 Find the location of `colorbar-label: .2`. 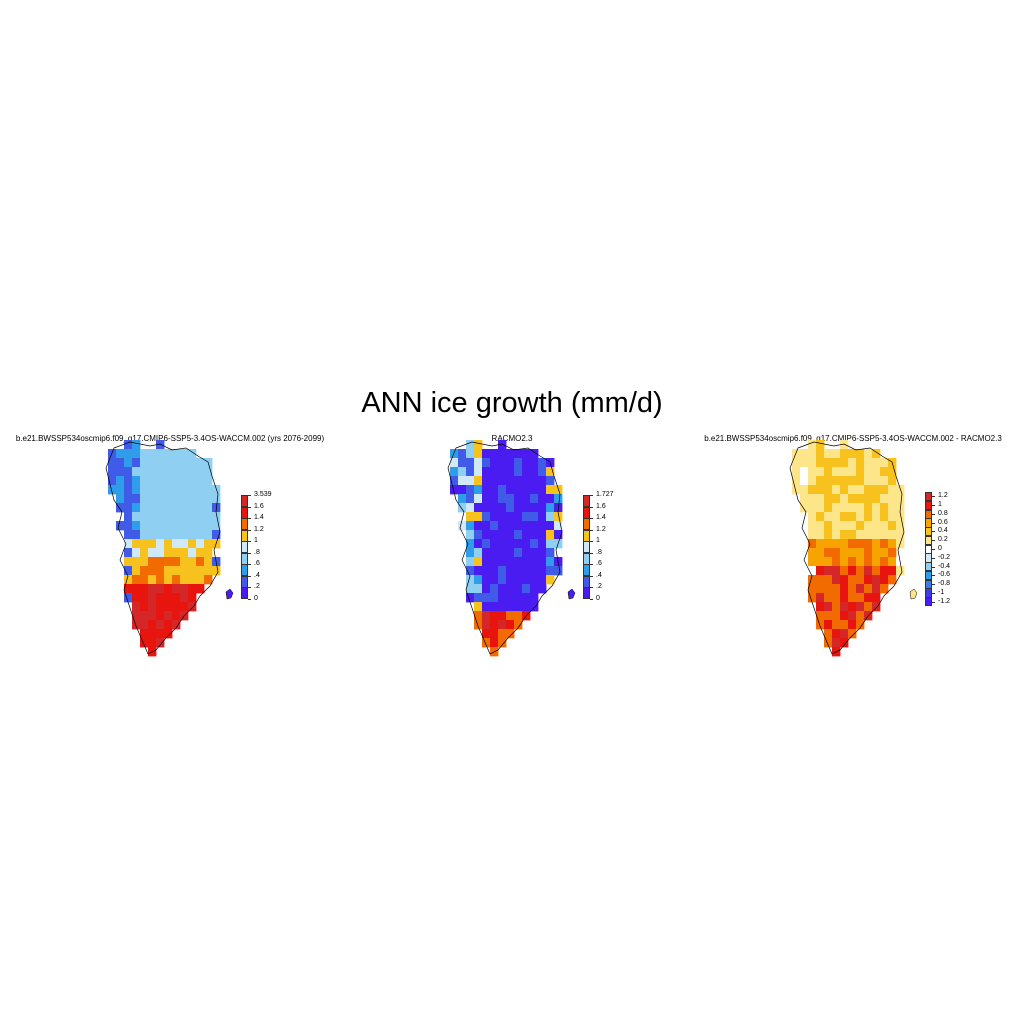

colorbar-label: .2 is located at coordinates (599, 587).